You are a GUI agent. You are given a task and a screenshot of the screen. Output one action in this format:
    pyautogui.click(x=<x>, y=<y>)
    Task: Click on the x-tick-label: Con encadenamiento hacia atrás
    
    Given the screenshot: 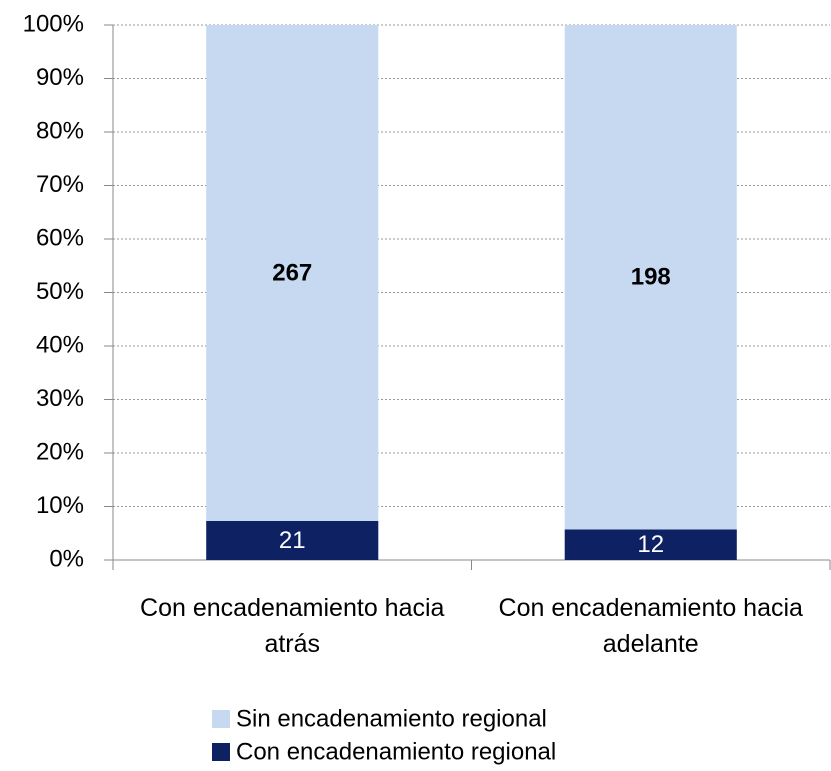 What is the action you would take?
    pyautogui.click(x=292, y=626)
    